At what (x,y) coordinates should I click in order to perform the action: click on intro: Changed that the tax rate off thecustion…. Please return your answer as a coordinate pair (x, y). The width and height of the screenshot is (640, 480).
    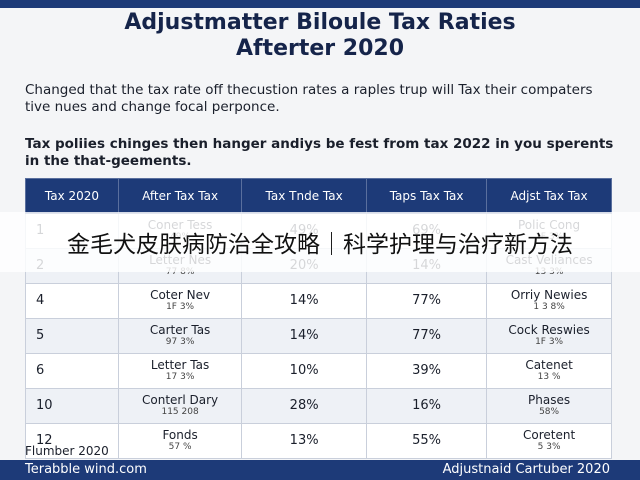
    Looking at the image, I should click on (309, 98).